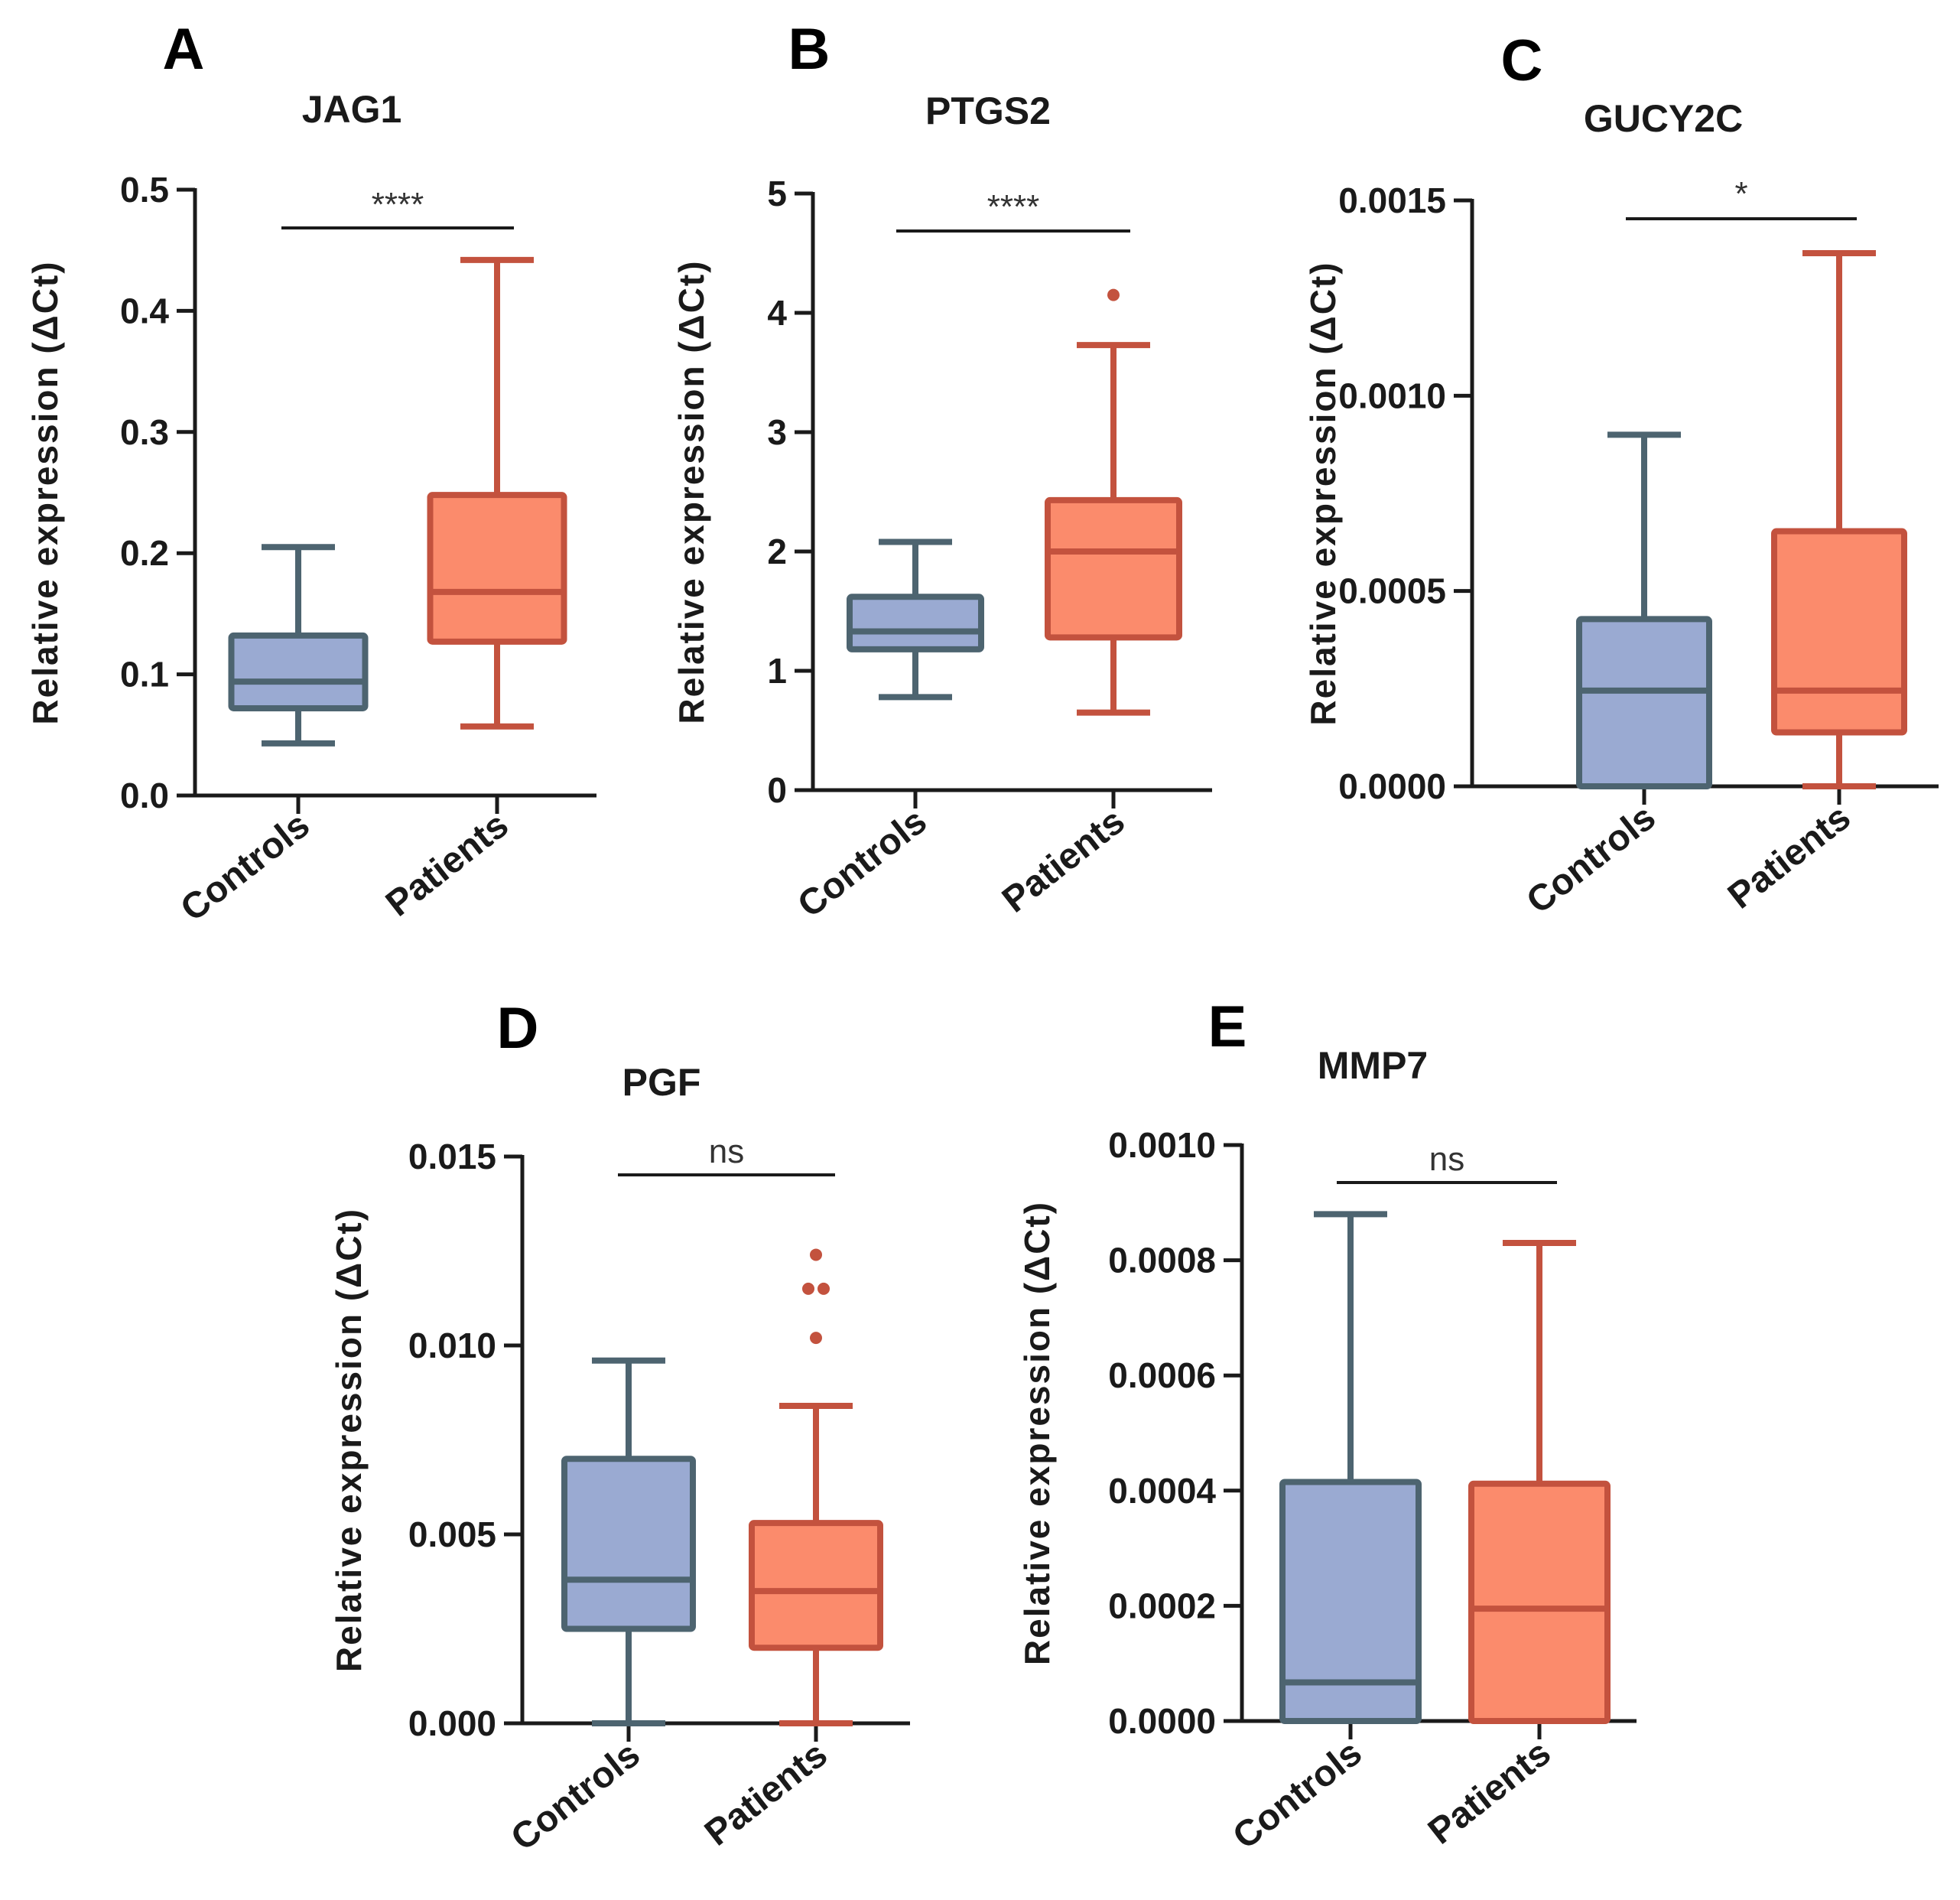 This screenshot has width=1960, height=1900. I want to click on y-tick-label: 0.2, so click(144, 553).